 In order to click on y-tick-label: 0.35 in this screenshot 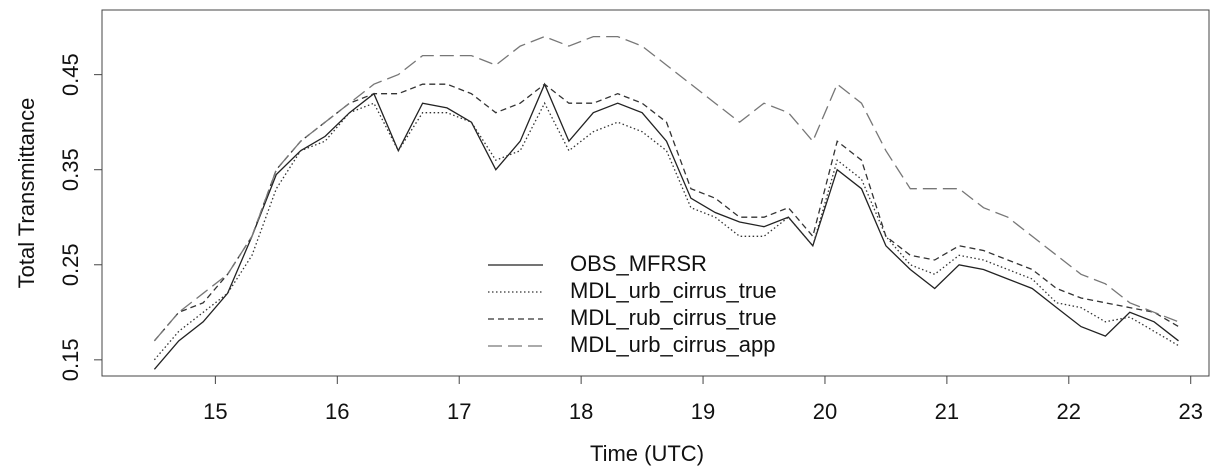, I will do `click(70, 169)`.